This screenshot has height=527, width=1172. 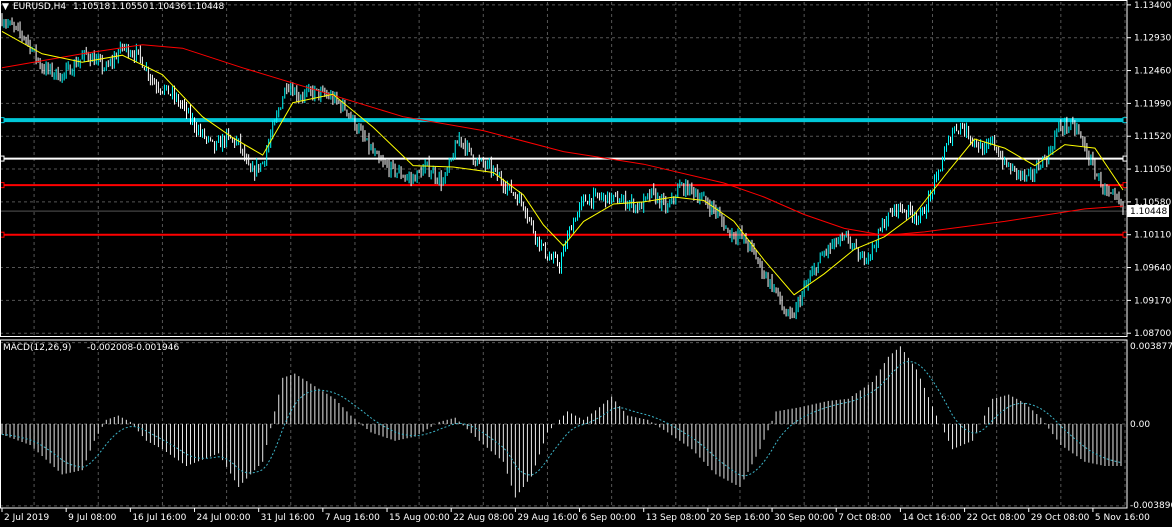 What do you see at coordinates (1152, 170) in the screenshot?
I see `price-tick-label: 1.11050` at bounding box center [1152, 170].